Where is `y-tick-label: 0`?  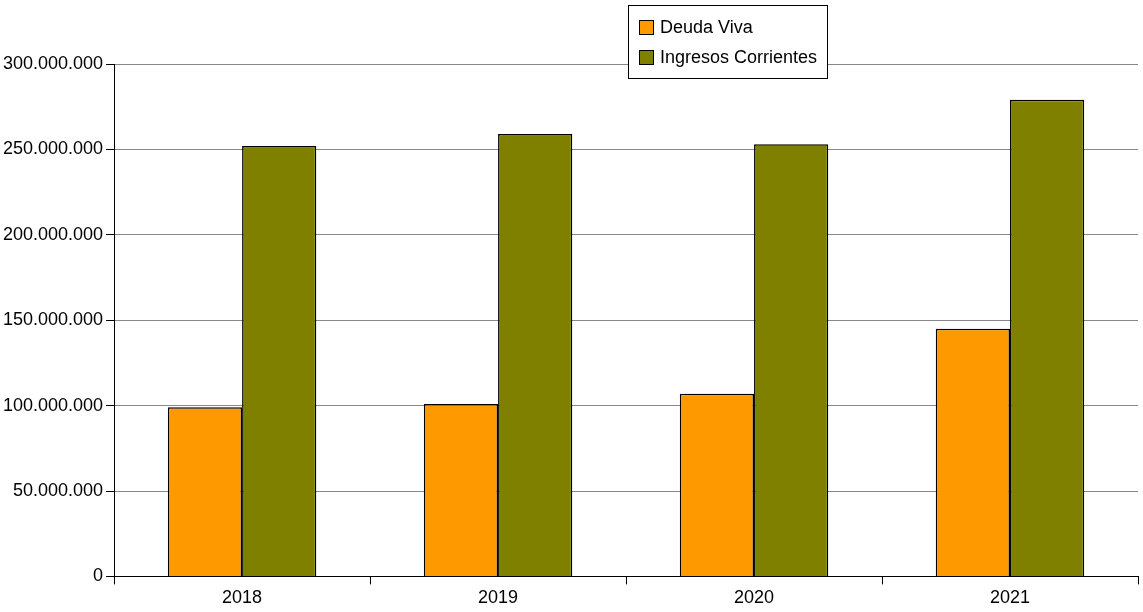 y-tick-label: 0 is located at coordinates (98, 575).